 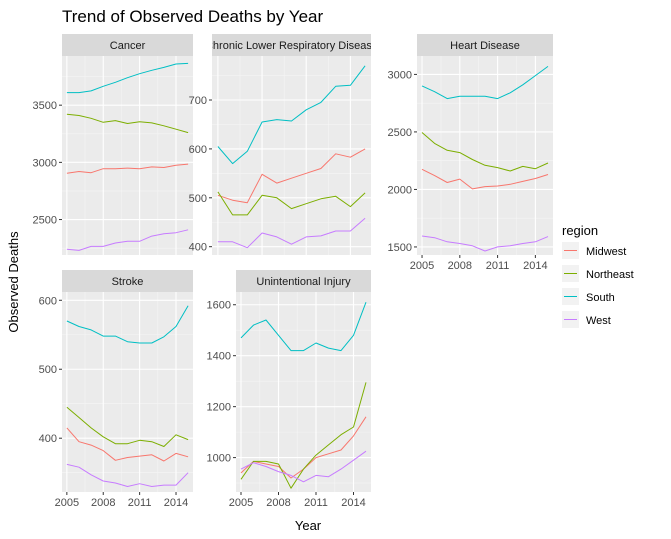 What do you see at coordinates (219, 459) in the screenshot?
I see `y-tick-label: 1000` at bounding box center [219, 459].